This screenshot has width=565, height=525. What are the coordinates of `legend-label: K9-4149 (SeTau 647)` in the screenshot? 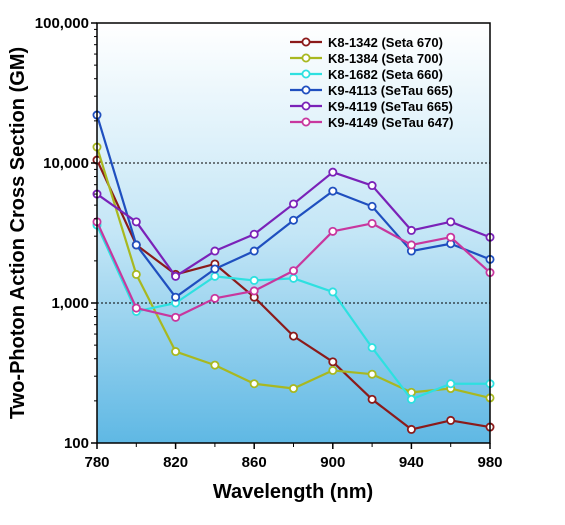 It's located at (391, 122).